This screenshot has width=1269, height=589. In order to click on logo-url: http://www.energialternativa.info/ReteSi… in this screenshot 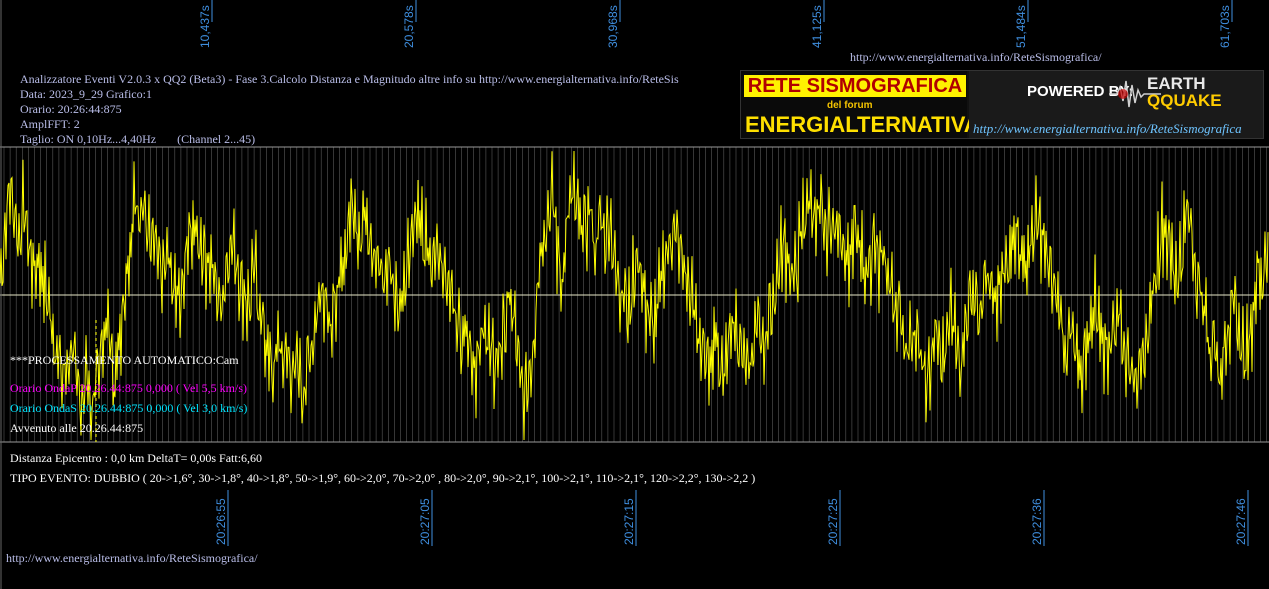, I will do `click(1107, 128)`.